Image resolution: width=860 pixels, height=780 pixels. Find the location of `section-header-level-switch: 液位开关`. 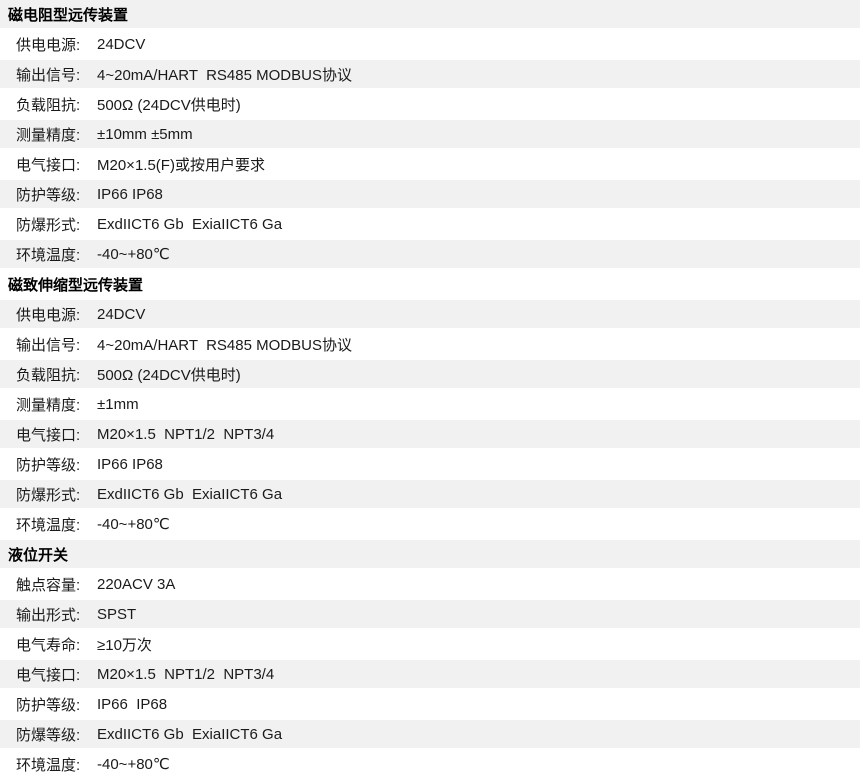

section-header-level-switch: 液位开关 is located at coordinates (430, 555).